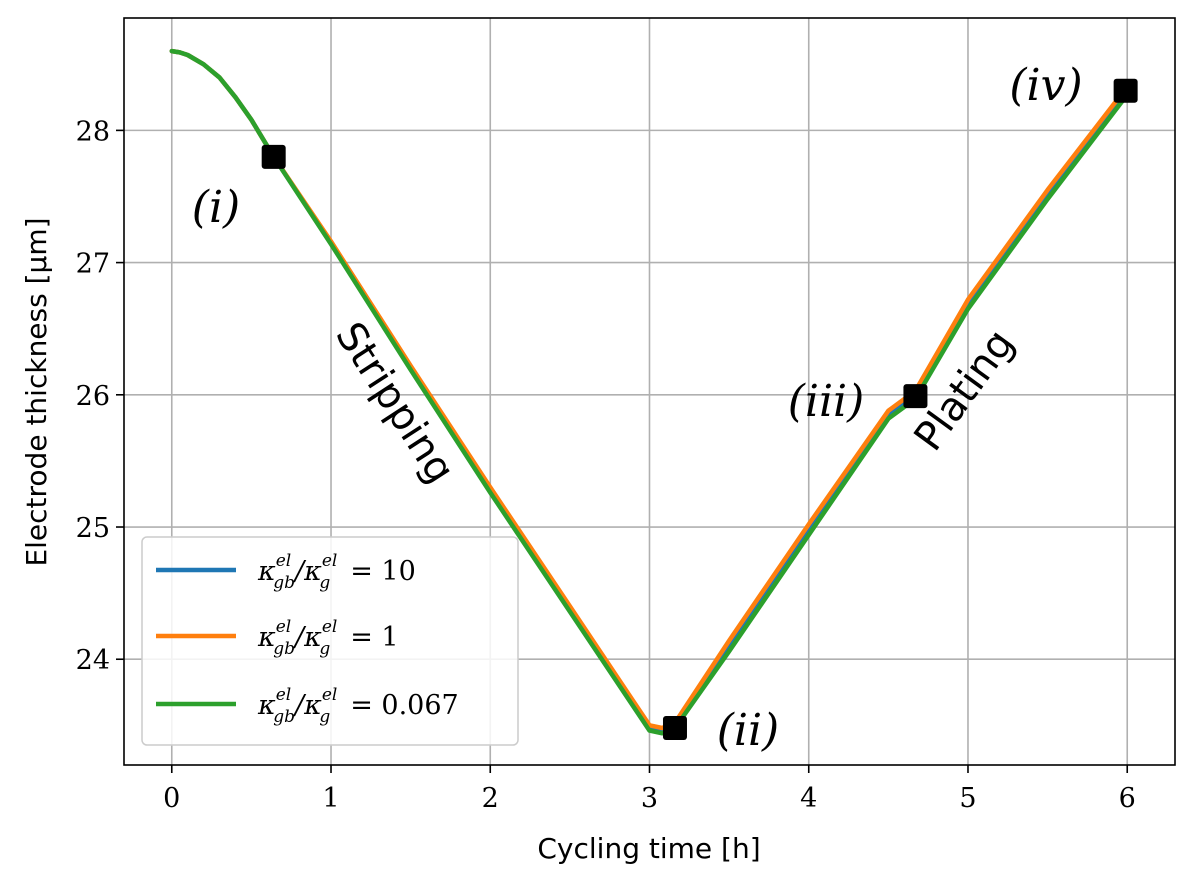 This screenshot has height=887, width=1196. What do you see at coordinates (93, 660) in the screenshot?
I see `y-tick-label: 24` at bounding box center [93, 660].